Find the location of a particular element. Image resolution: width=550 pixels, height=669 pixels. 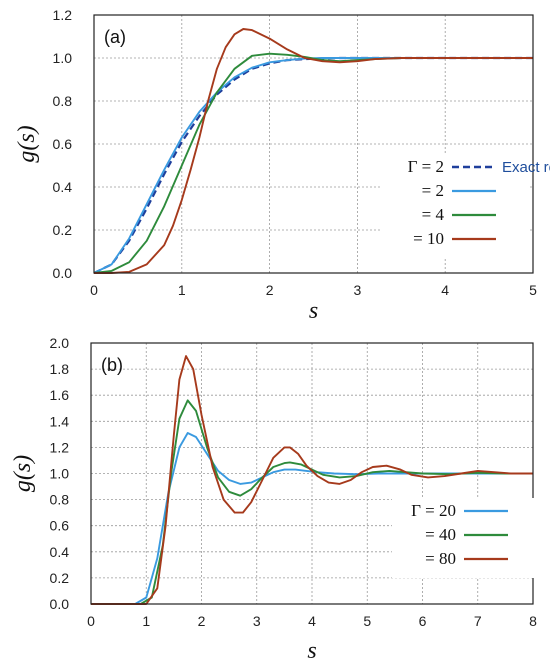

legend-label: = 80 is located at coordinates (440, 558).